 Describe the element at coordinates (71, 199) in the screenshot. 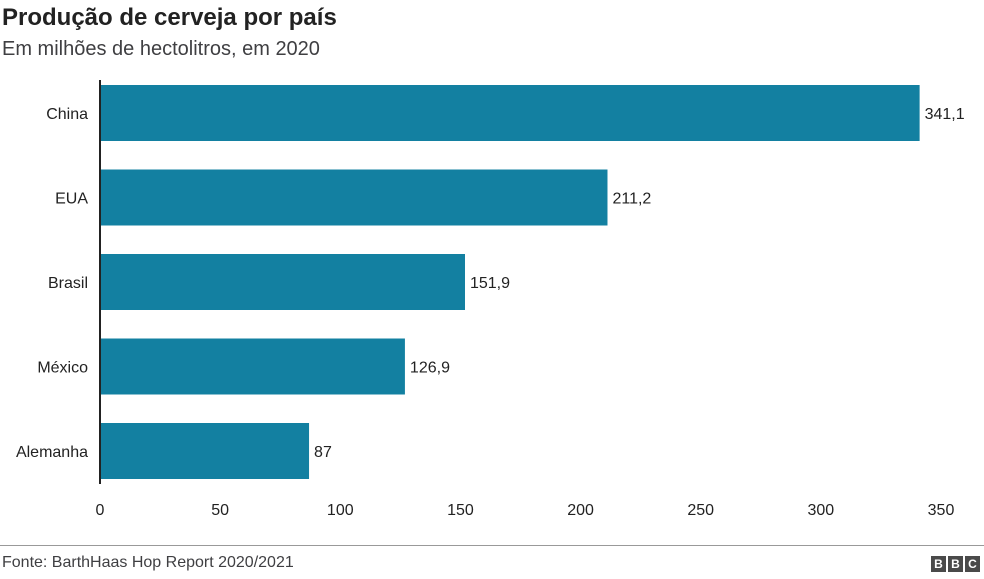

I see `category-label: EUA` at that location.